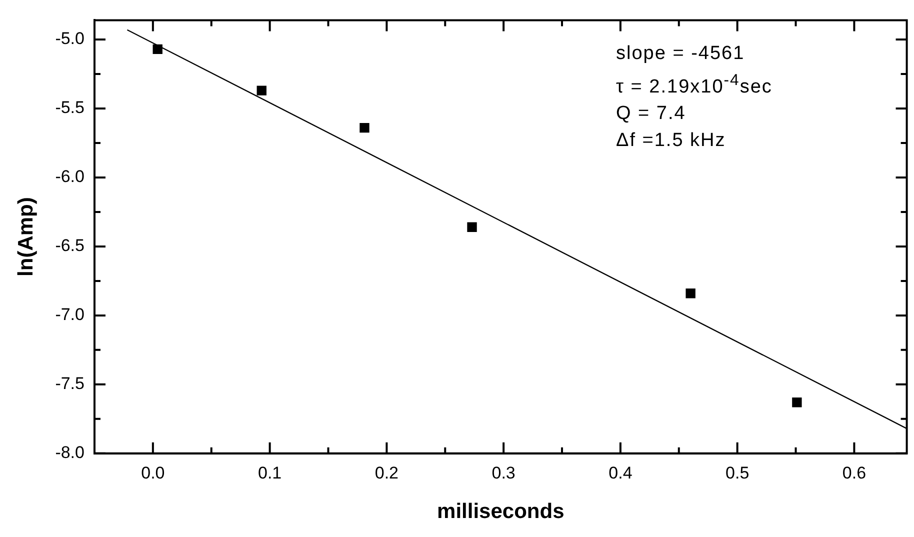 The width and height of the screenshot is (914, 537). I want to click on annotation: Δf =1.5 kHz, so click(671, 141).